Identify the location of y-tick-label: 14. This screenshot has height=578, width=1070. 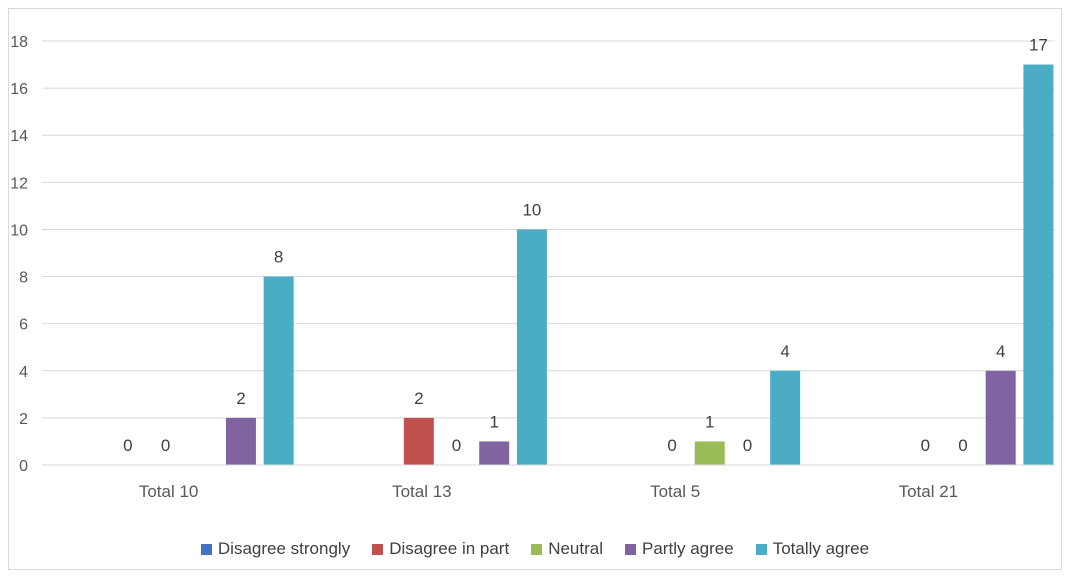
(19, 136).